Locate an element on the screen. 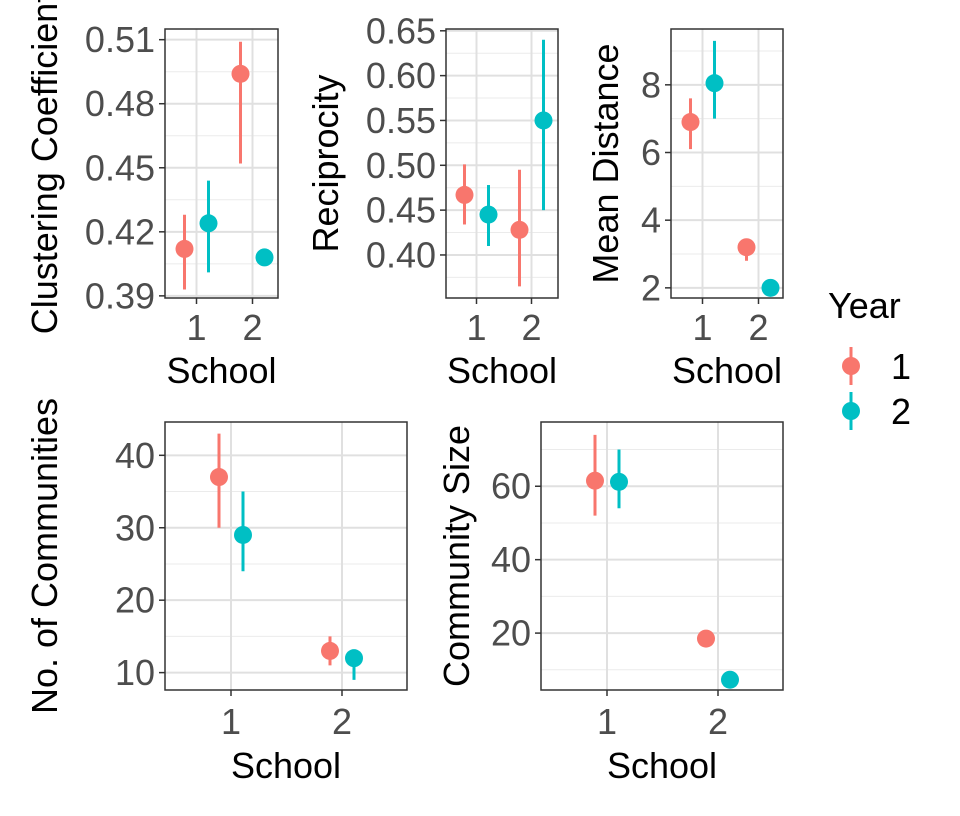 This screenshot has width=960, height=816. y-axis-title: Clustering Coefficient is located at coordinates (44, 167).